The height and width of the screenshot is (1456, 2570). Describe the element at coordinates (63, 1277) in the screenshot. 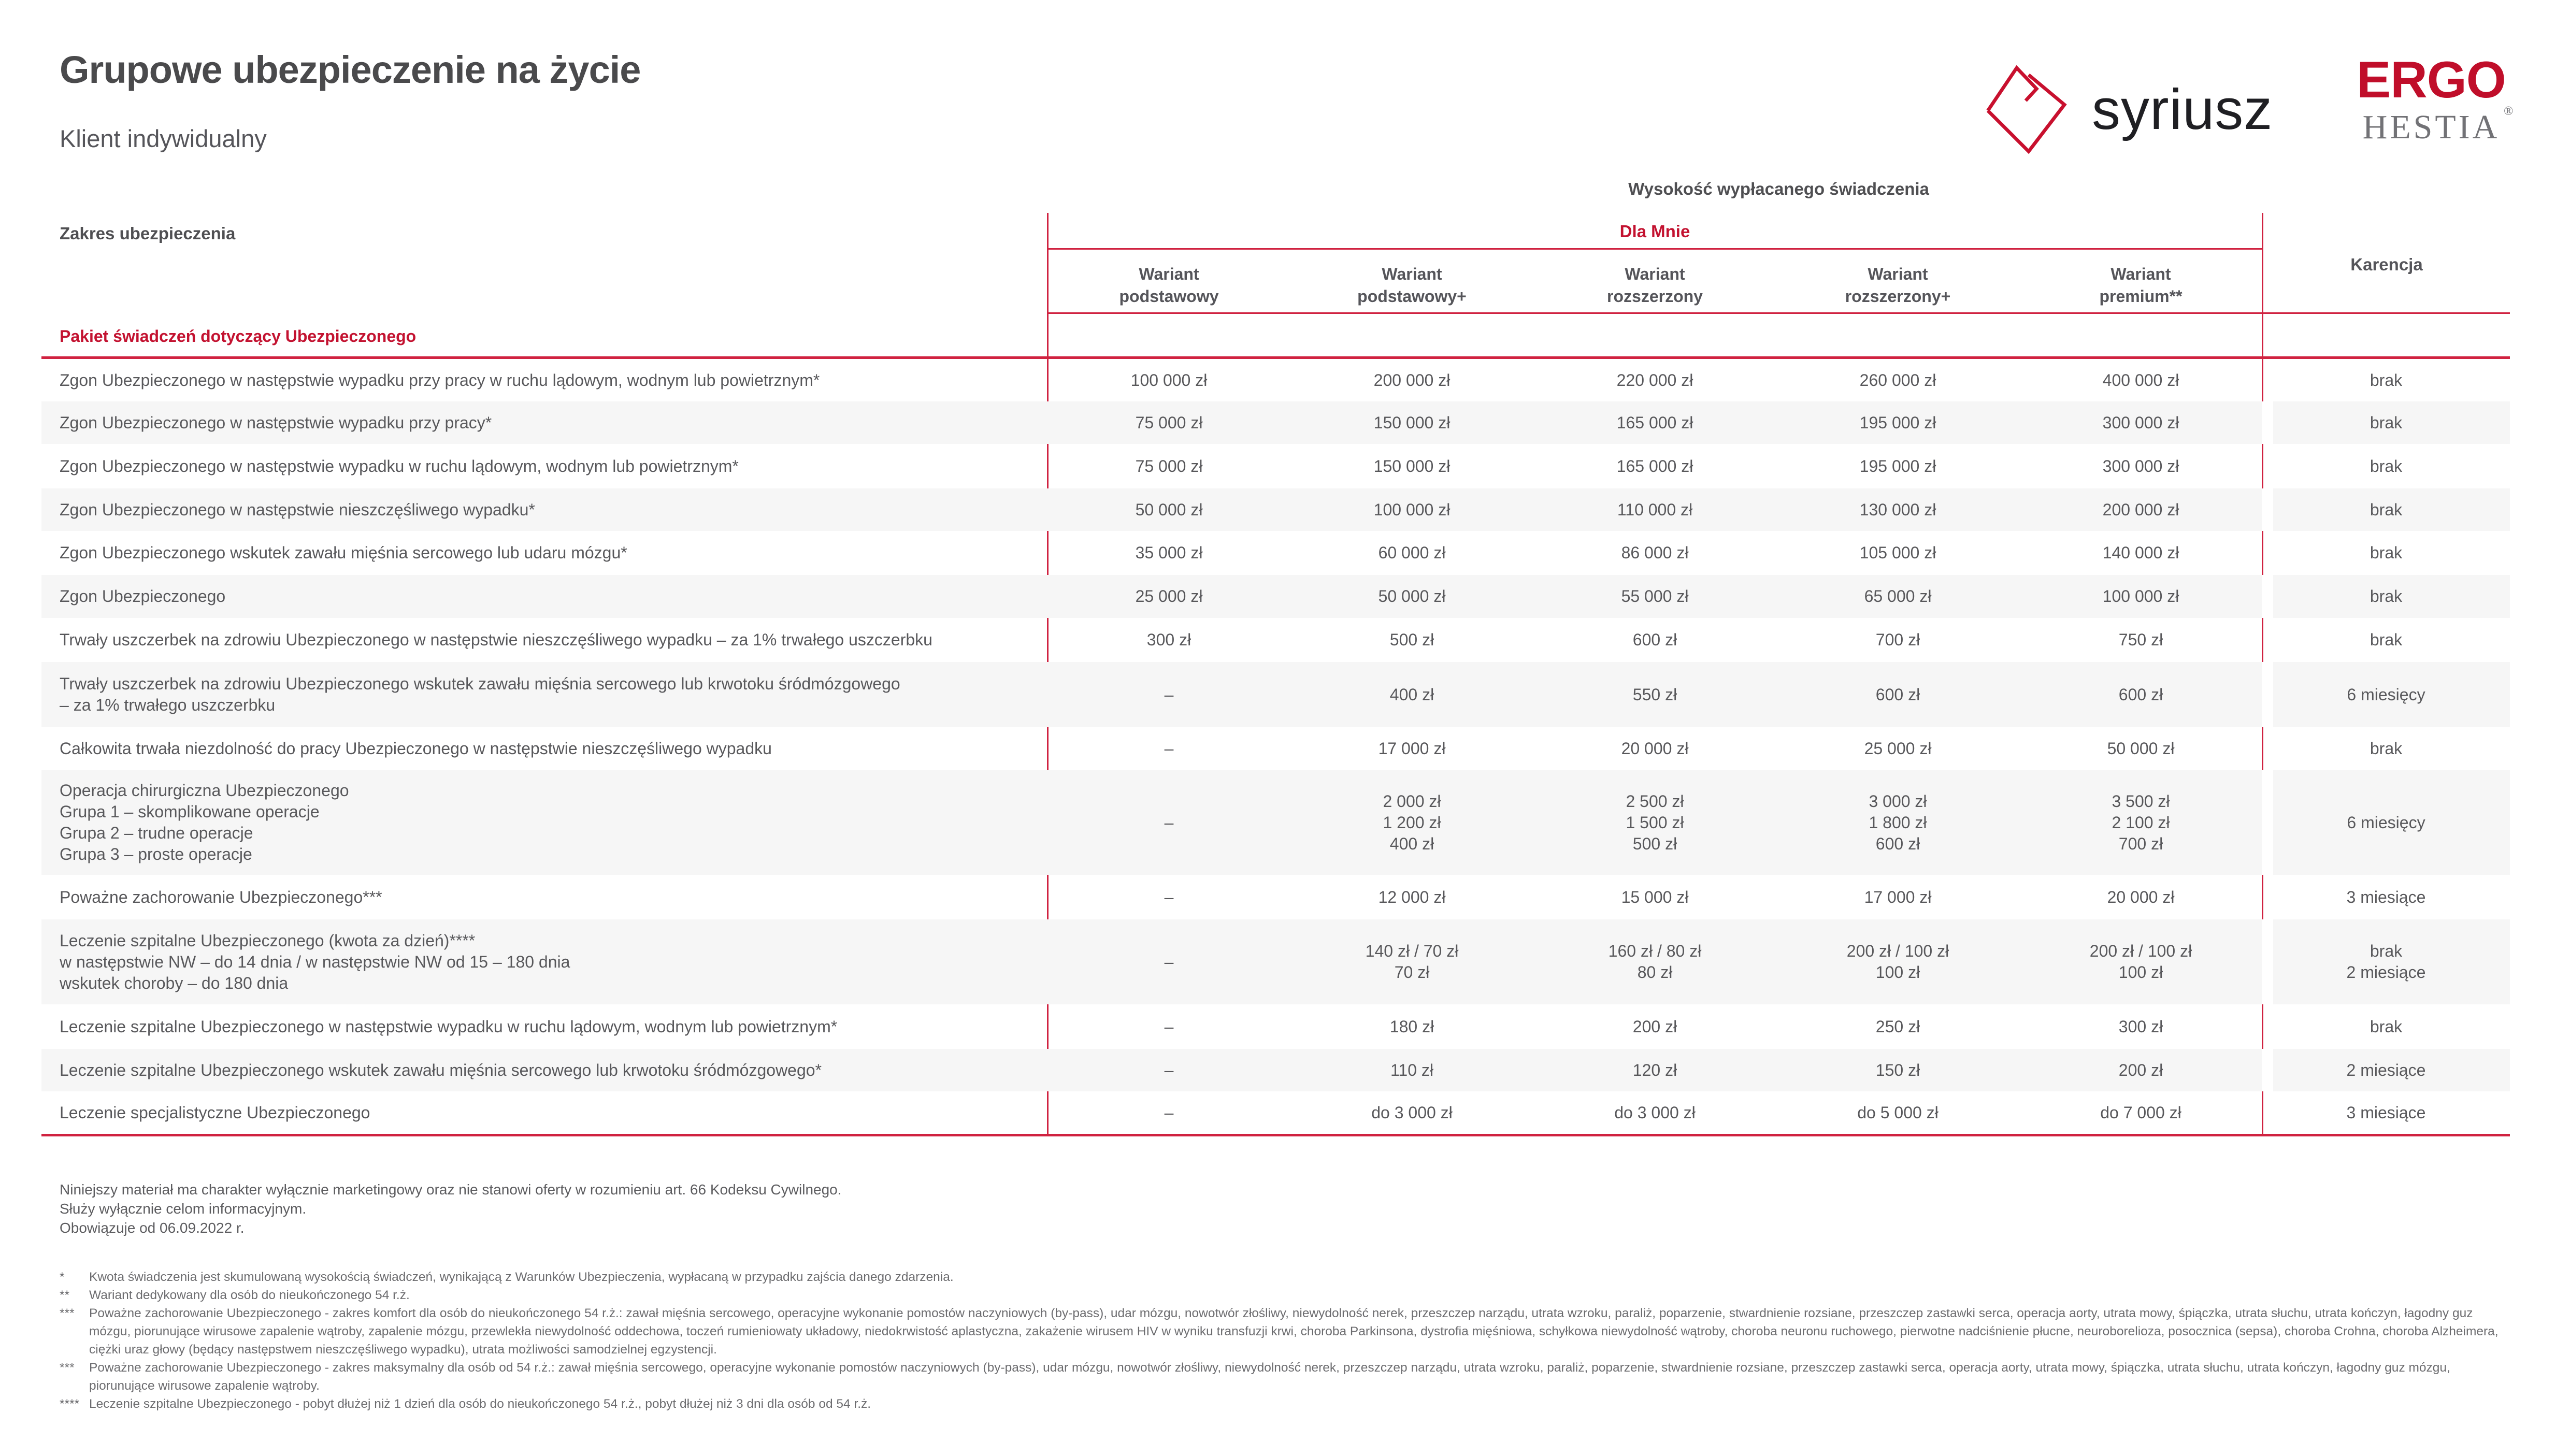

I see `footnote-marker: *` at that location.